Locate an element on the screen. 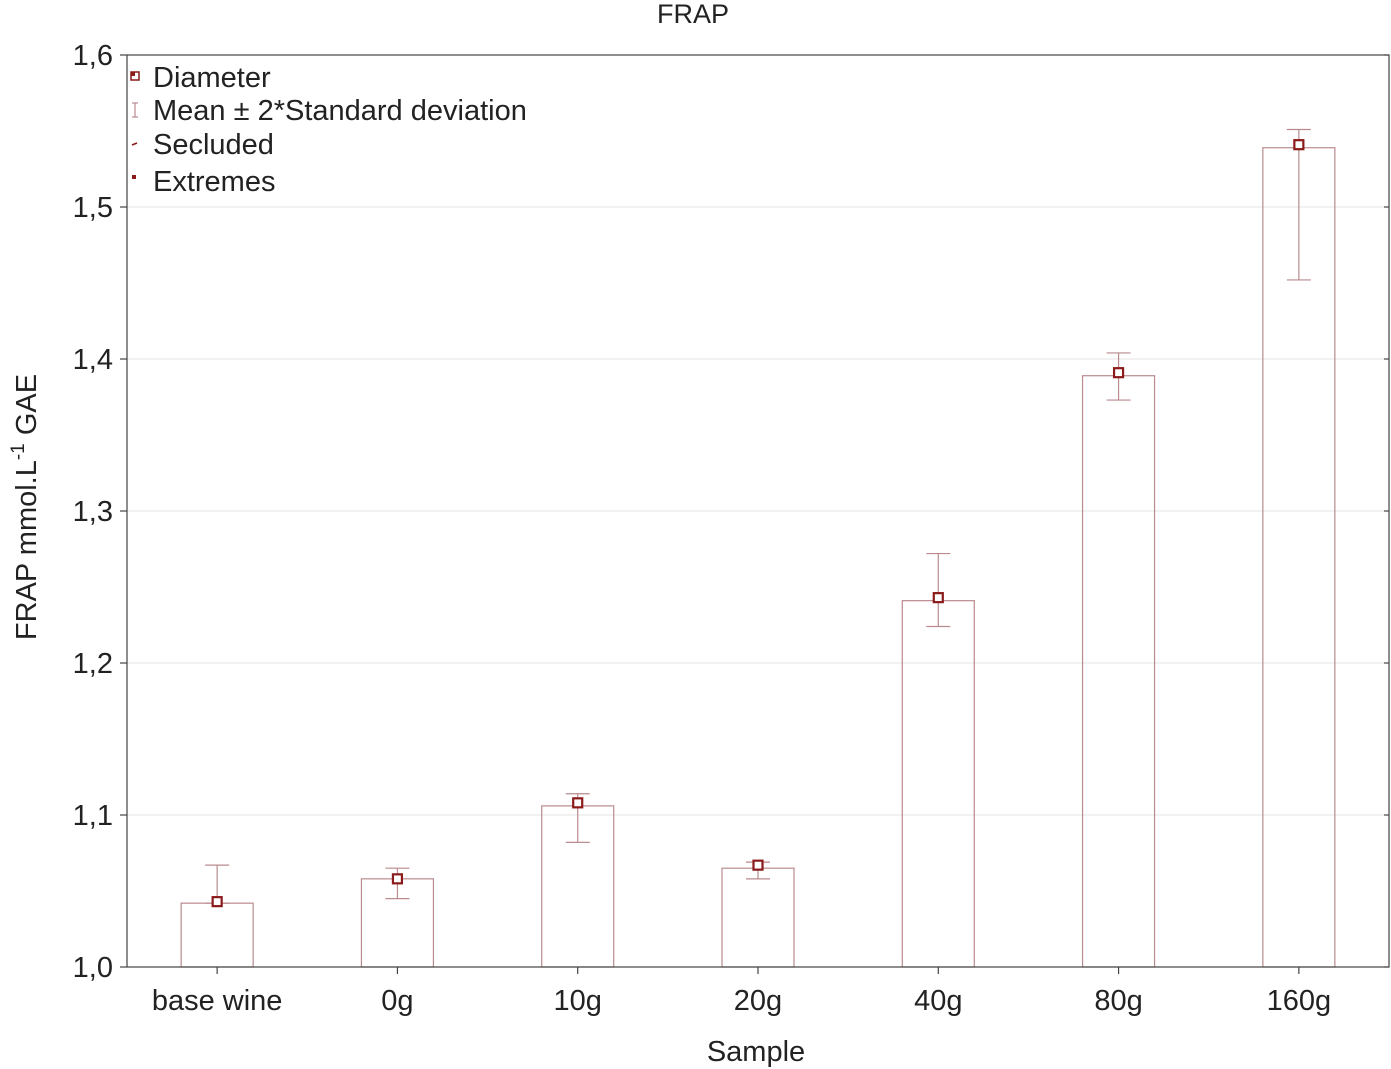 This screenshot has width=1391, height=1069. y-axis-label: FRAP mmol.L-1 GAE is located at coordinates (25, 507).